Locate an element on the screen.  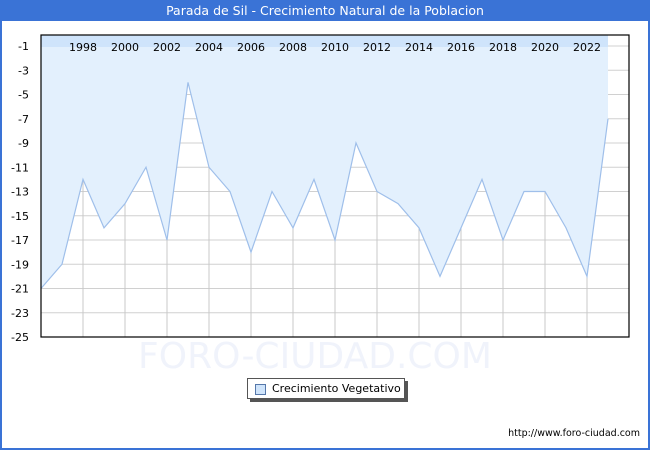
legend-swatch-icon is located at coordinates (260, 389).